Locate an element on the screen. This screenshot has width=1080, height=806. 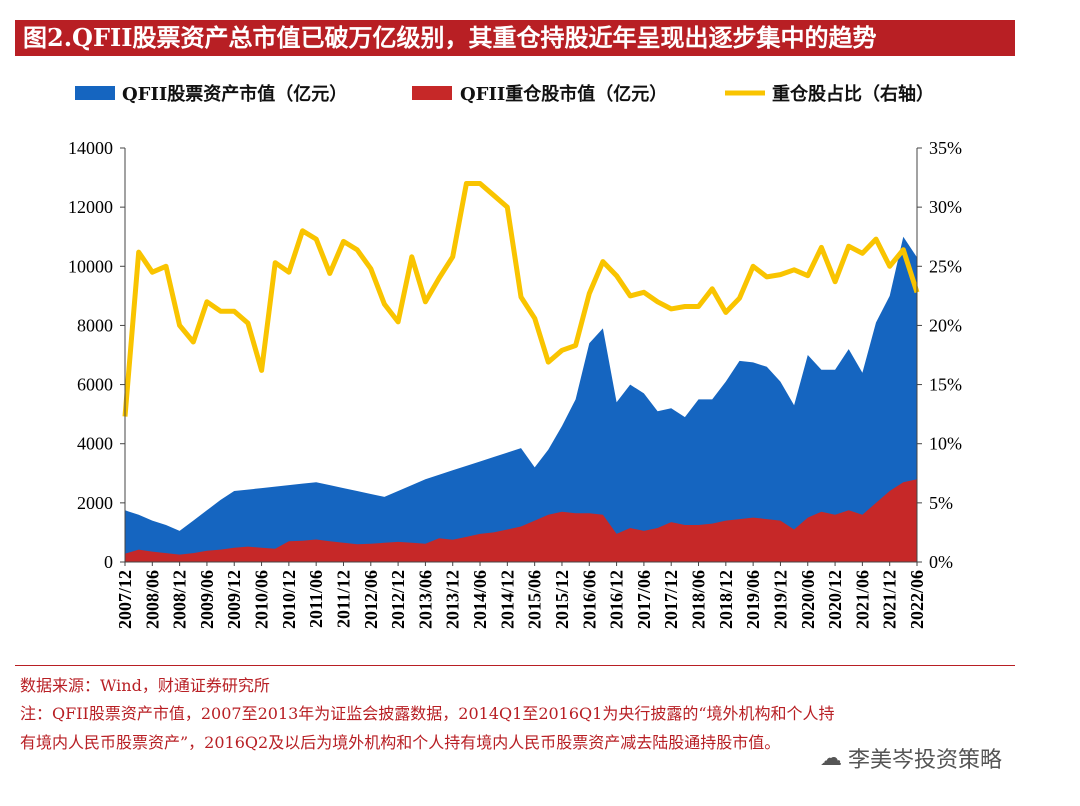
legend-swatch-red is located at coordinates (432, 93).